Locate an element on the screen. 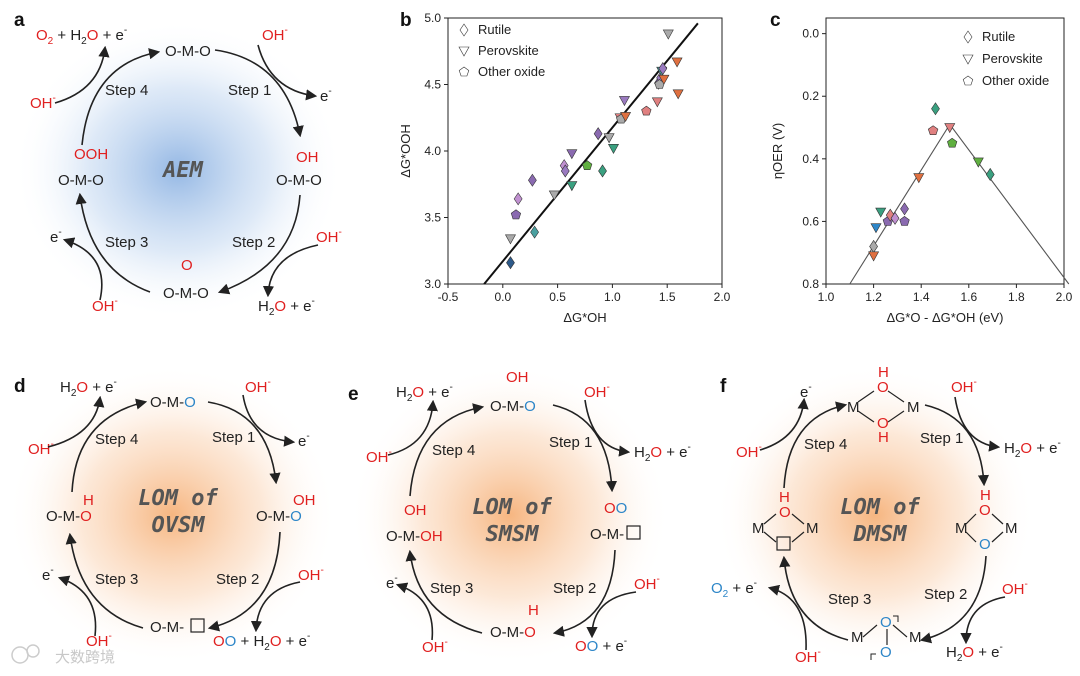 This screenshot has height=676, width=1080. vacancy-square-icon-e is located at coordinates (633, 532).